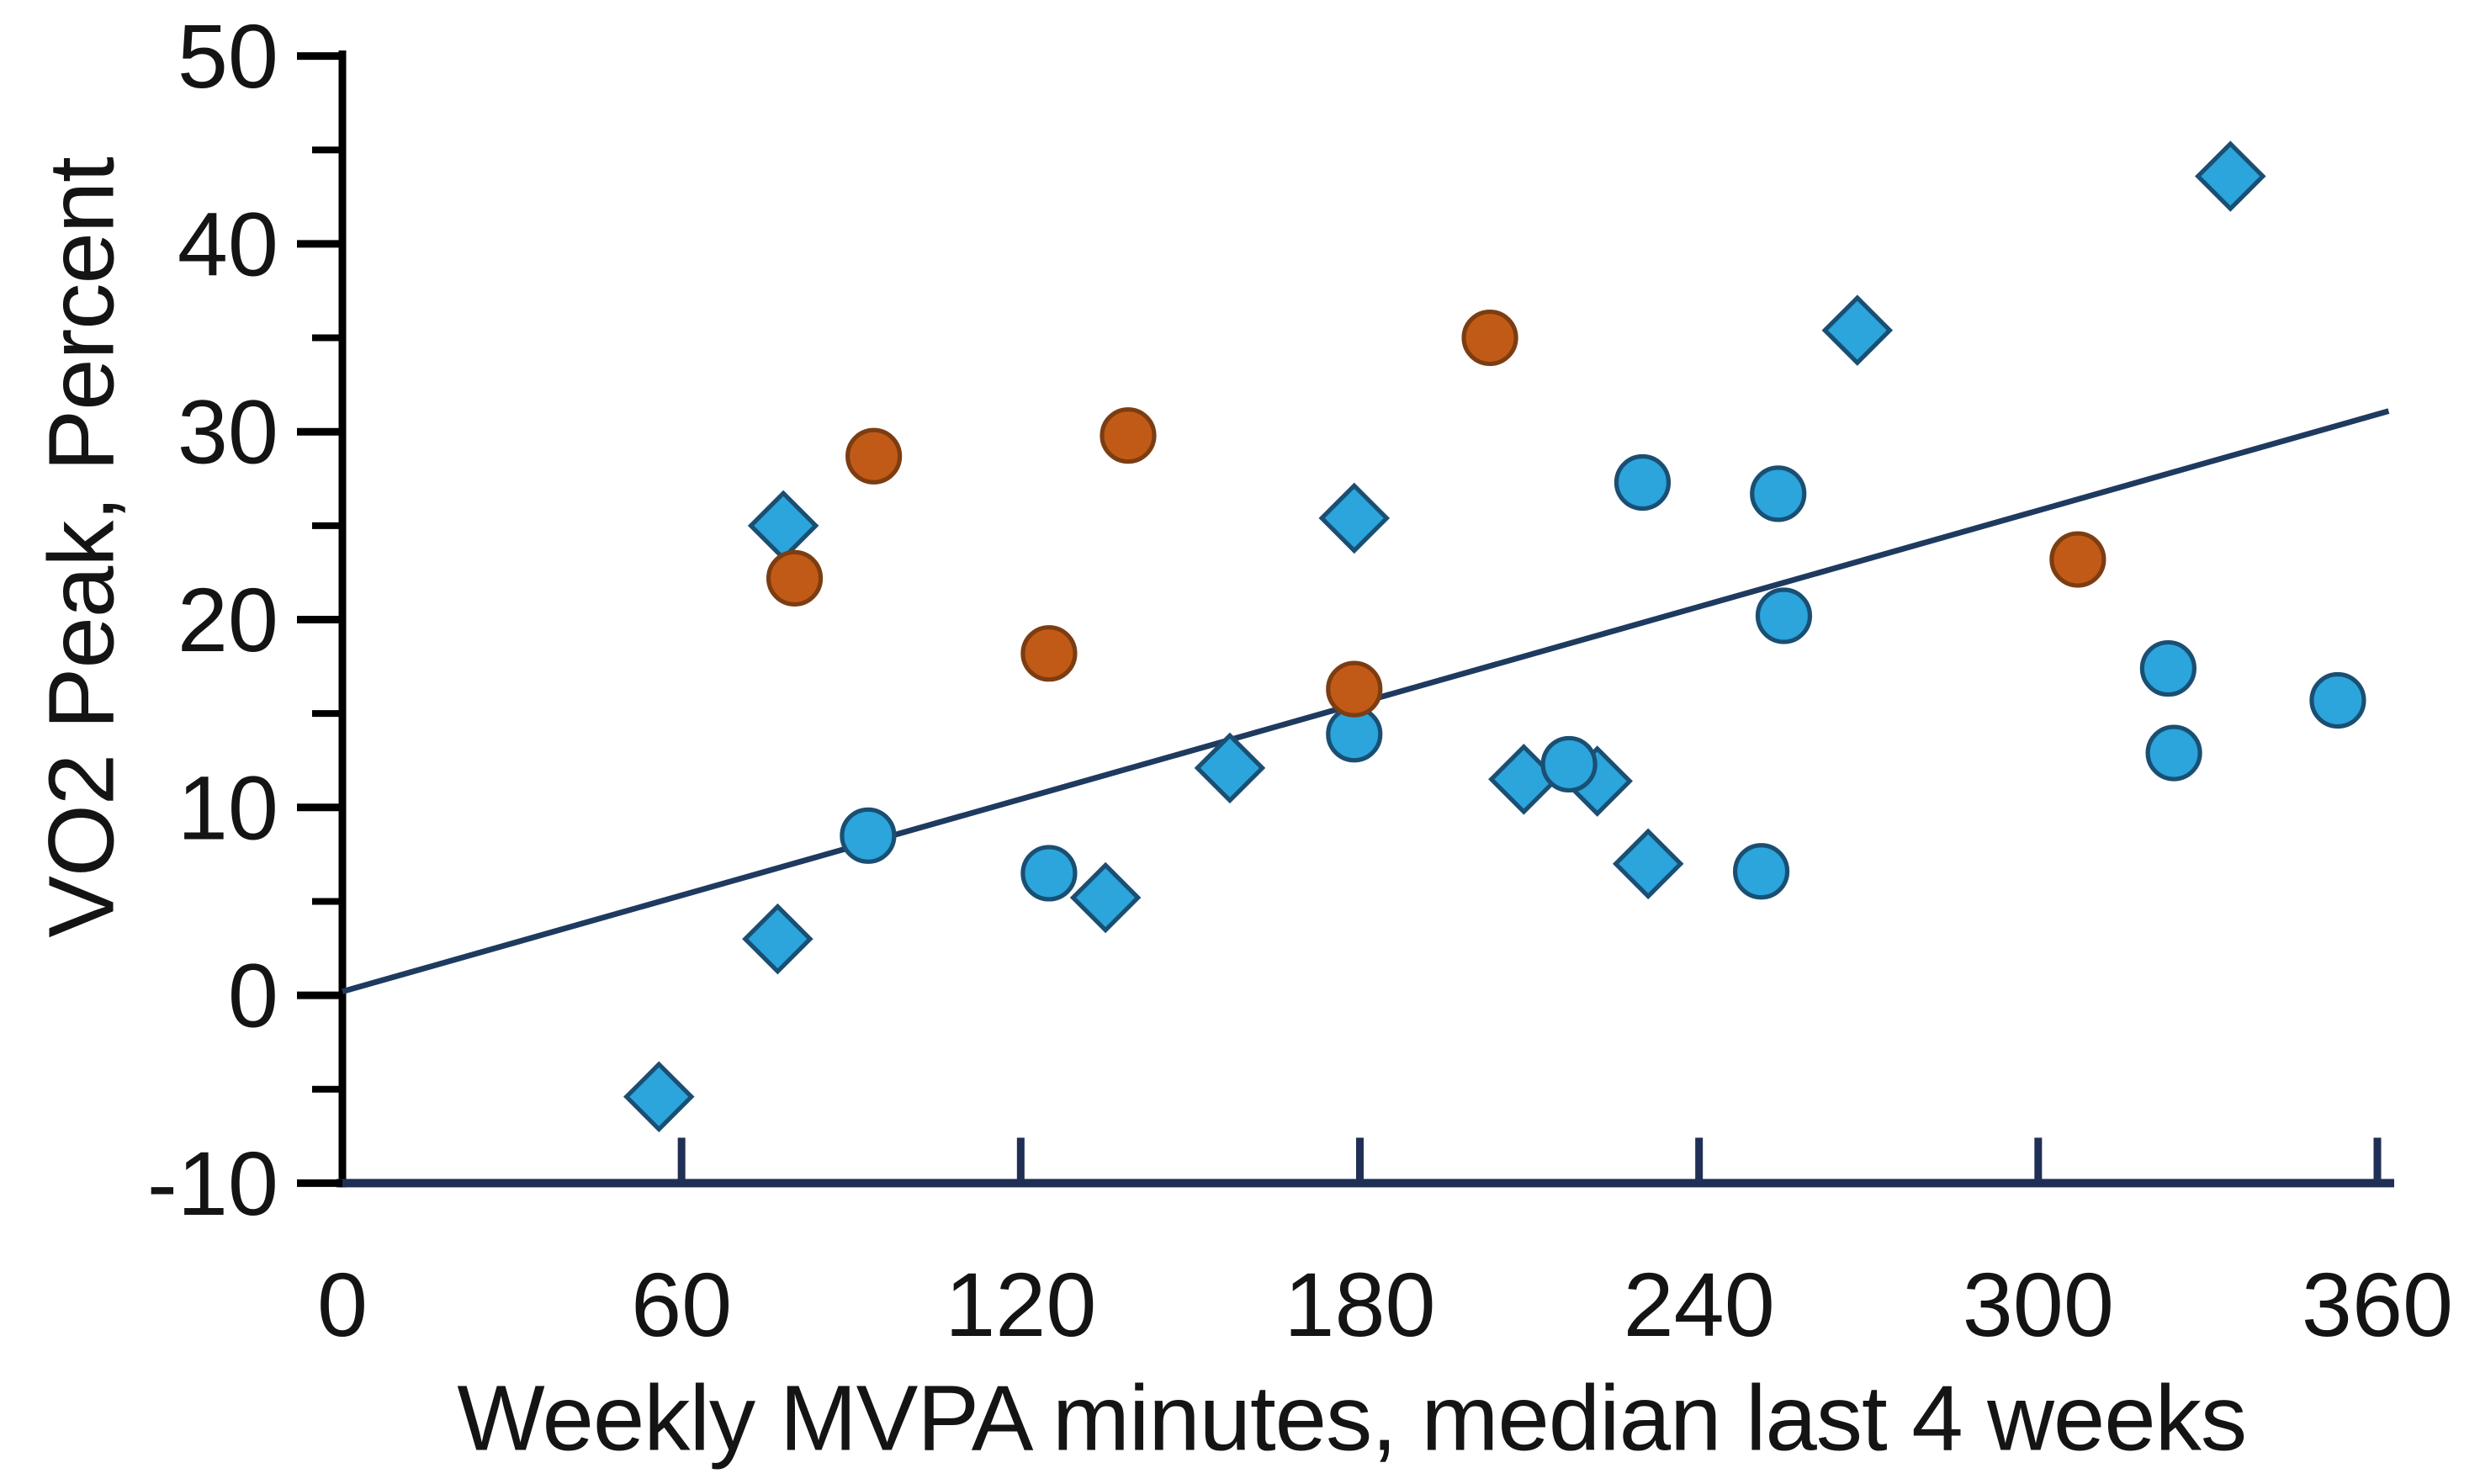 The width and height of the screenshot is (2480, 1484). I want to click on y-axis-title: VO2 Peak, Percent, so click(81, 547).